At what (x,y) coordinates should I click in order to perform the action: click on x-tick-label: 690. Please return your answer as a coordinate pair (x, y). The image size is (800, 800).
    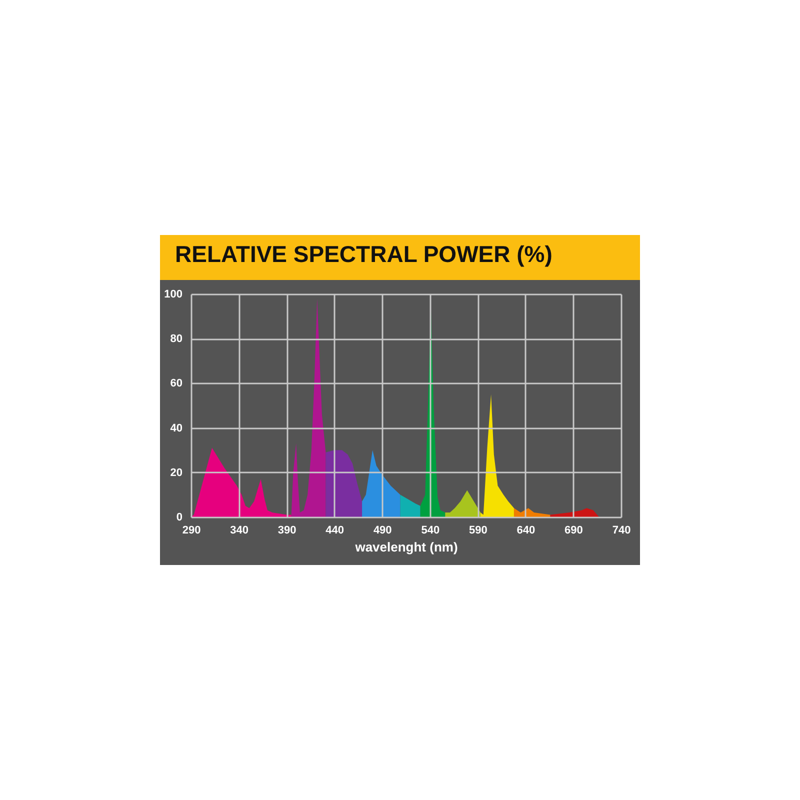
    Looking at the image, I should click on (573, 530).